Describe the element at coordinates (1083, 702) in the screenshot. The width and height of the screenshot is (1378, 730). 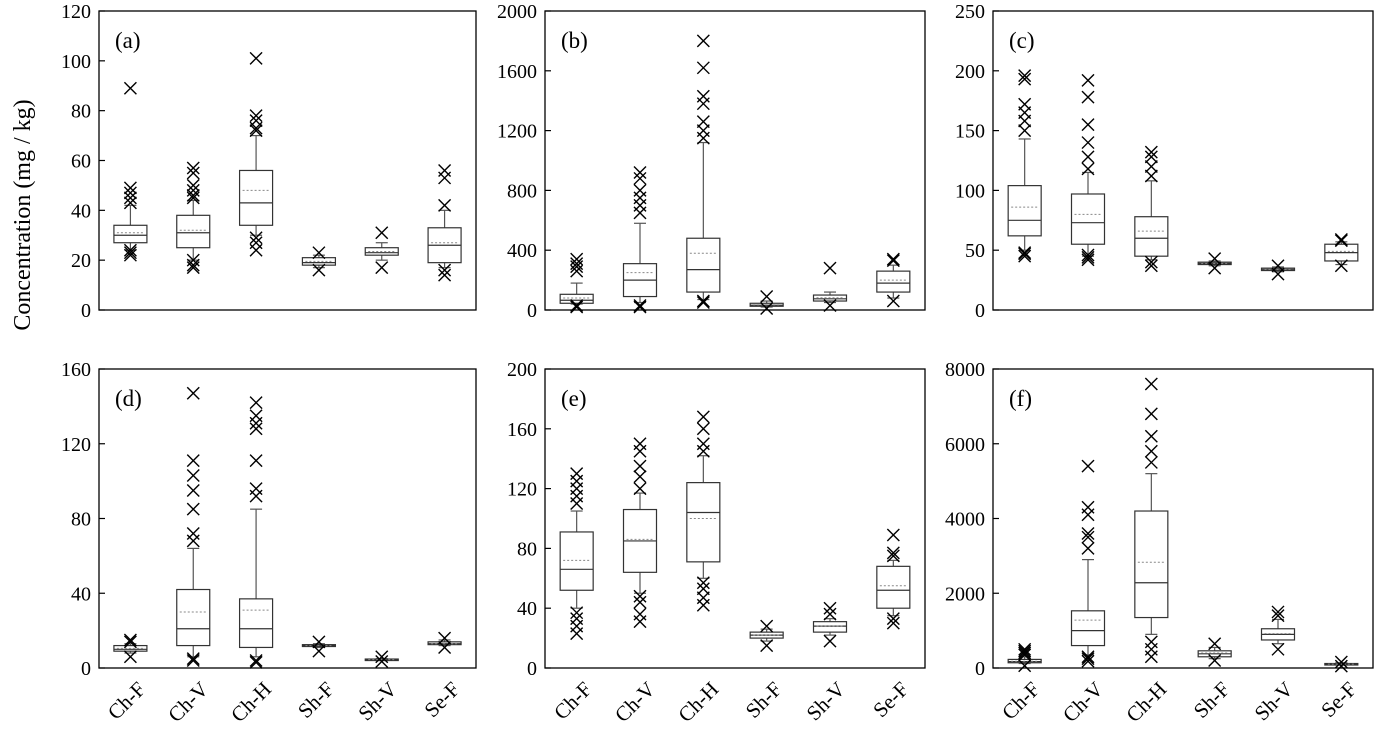
I see `category-label: Ch-V` at that location.